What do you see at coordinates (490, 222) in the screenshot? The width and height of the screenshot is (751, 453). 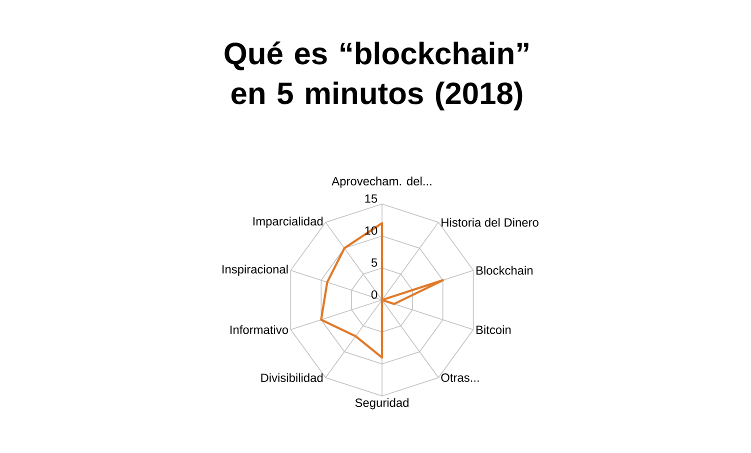 I see `spoke-label: Historia del Dinero` at bounding box center [490, 222].